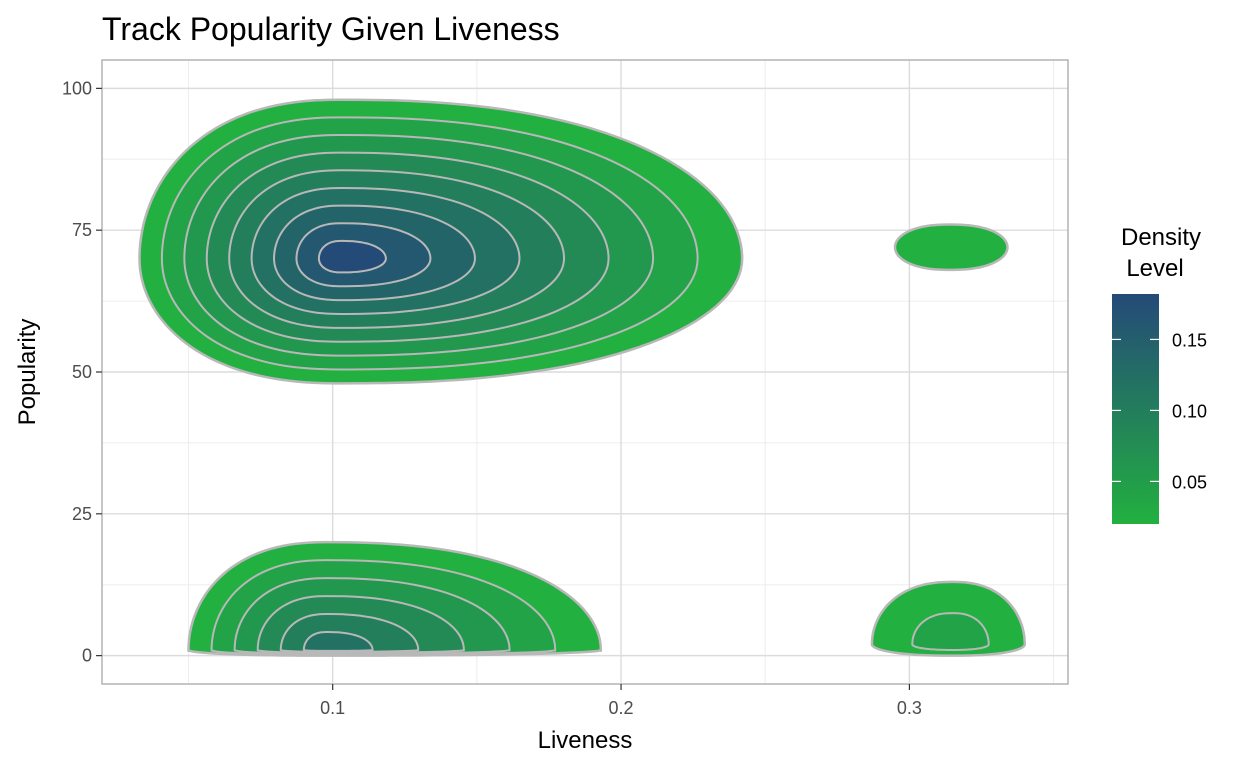 The image size is (1248, 768). Describe the element at coordinates (77, 88) in the screenshot. I see `y-tick-label: 100` at that location.